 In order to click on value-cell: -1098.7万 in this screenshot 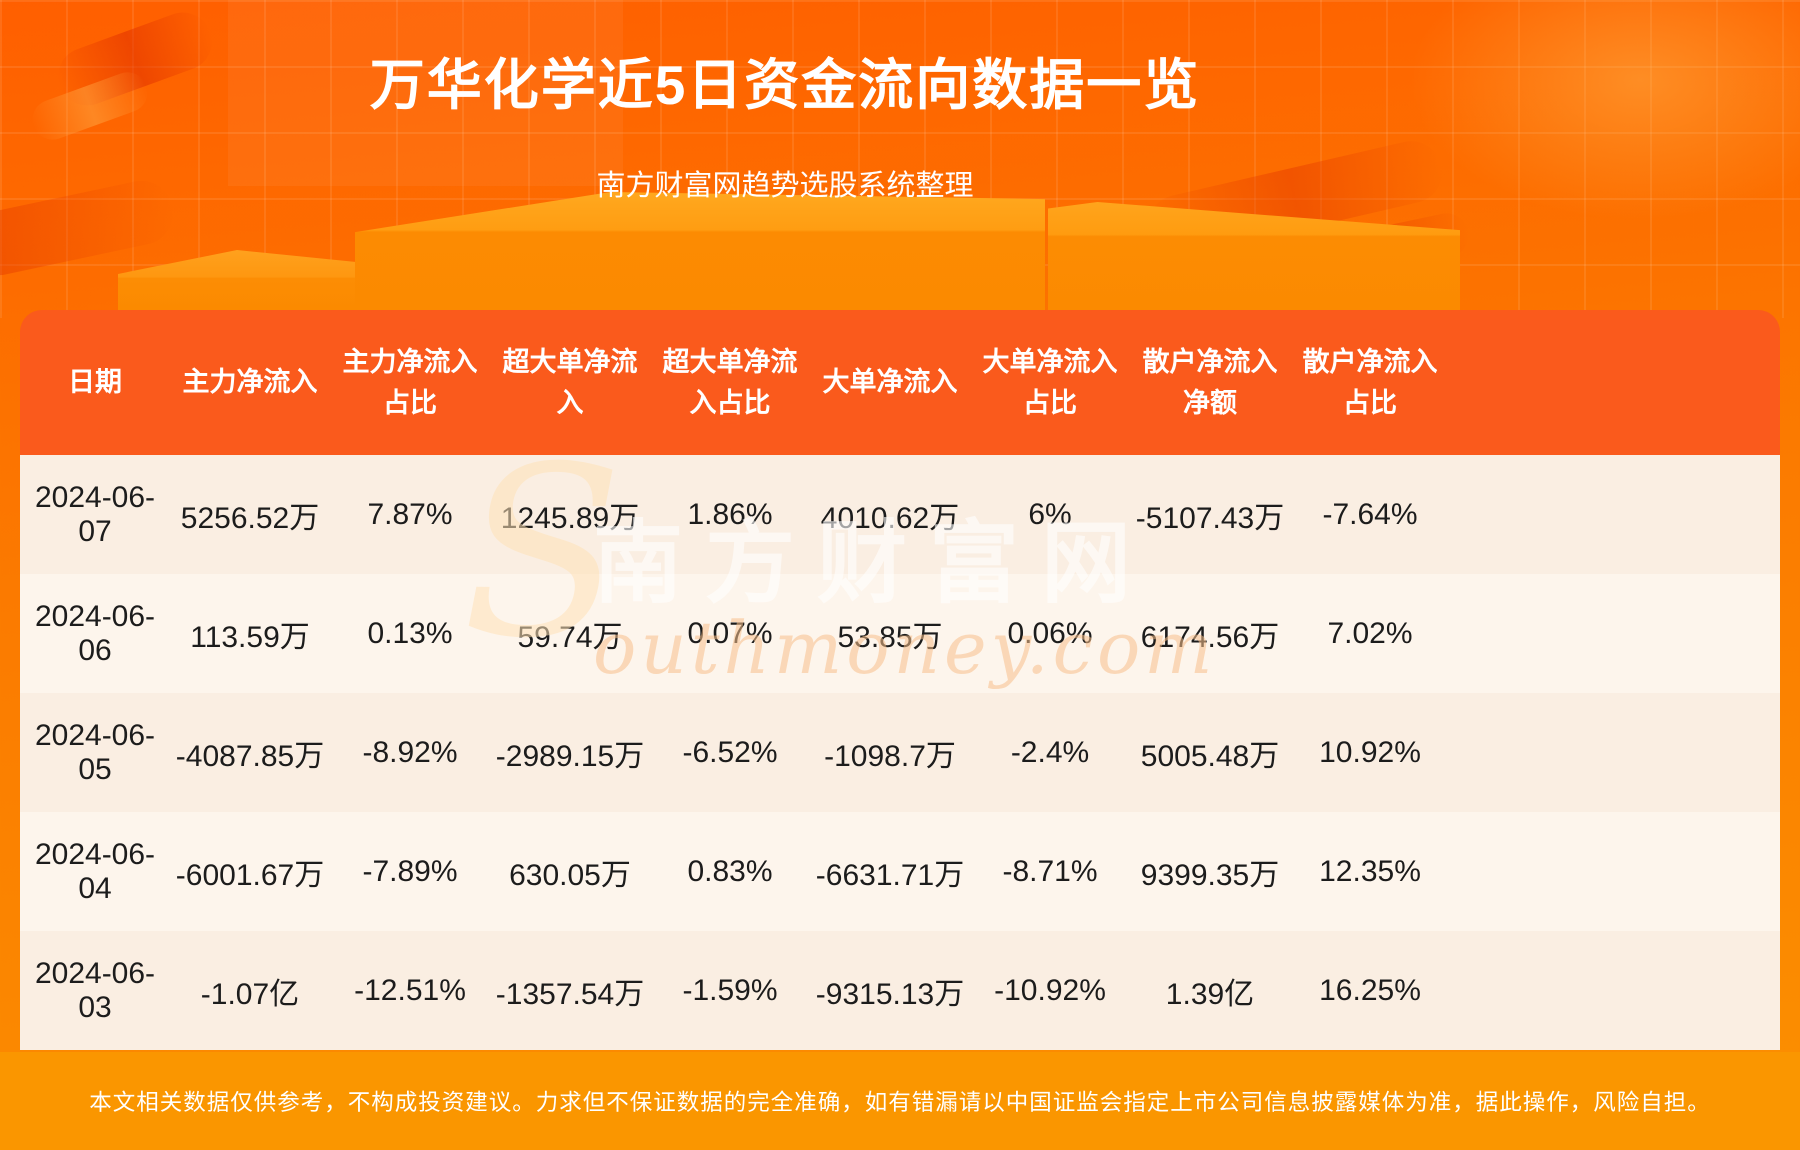, I will do `click(890, 752)`.